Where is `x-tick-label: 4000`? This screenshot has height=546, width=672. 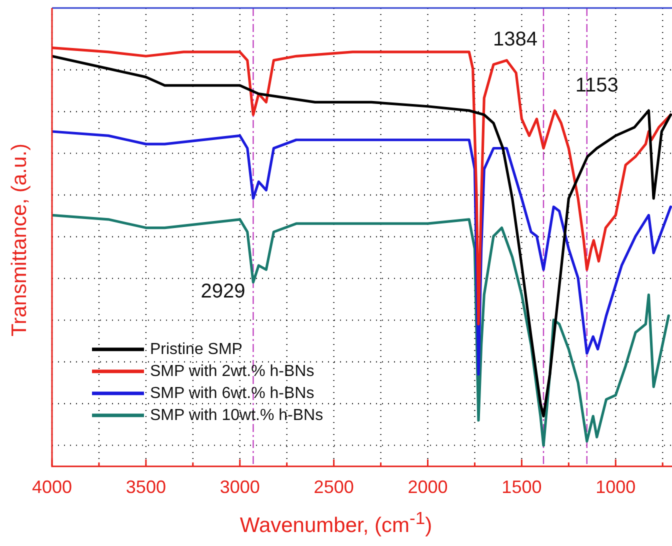 x-tick-label: 4000 is located at coordinates (52, 487).